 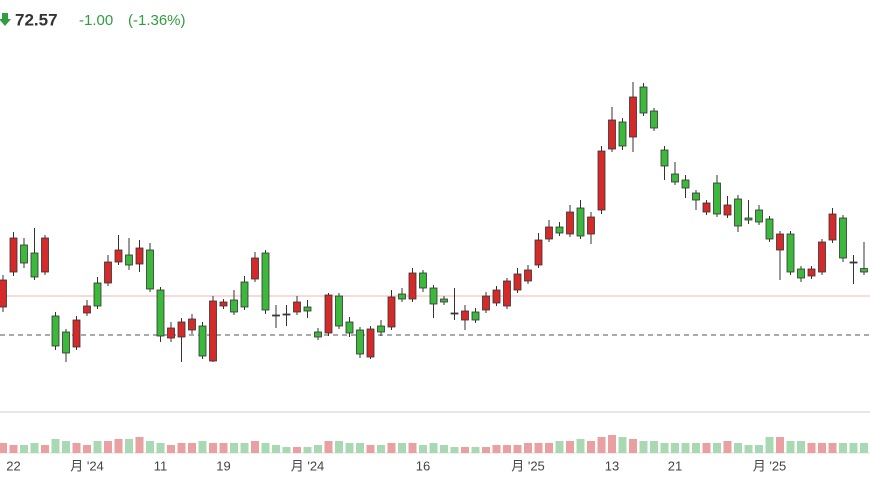 I want to click on price: 72.57, so click(x=36, y=19).